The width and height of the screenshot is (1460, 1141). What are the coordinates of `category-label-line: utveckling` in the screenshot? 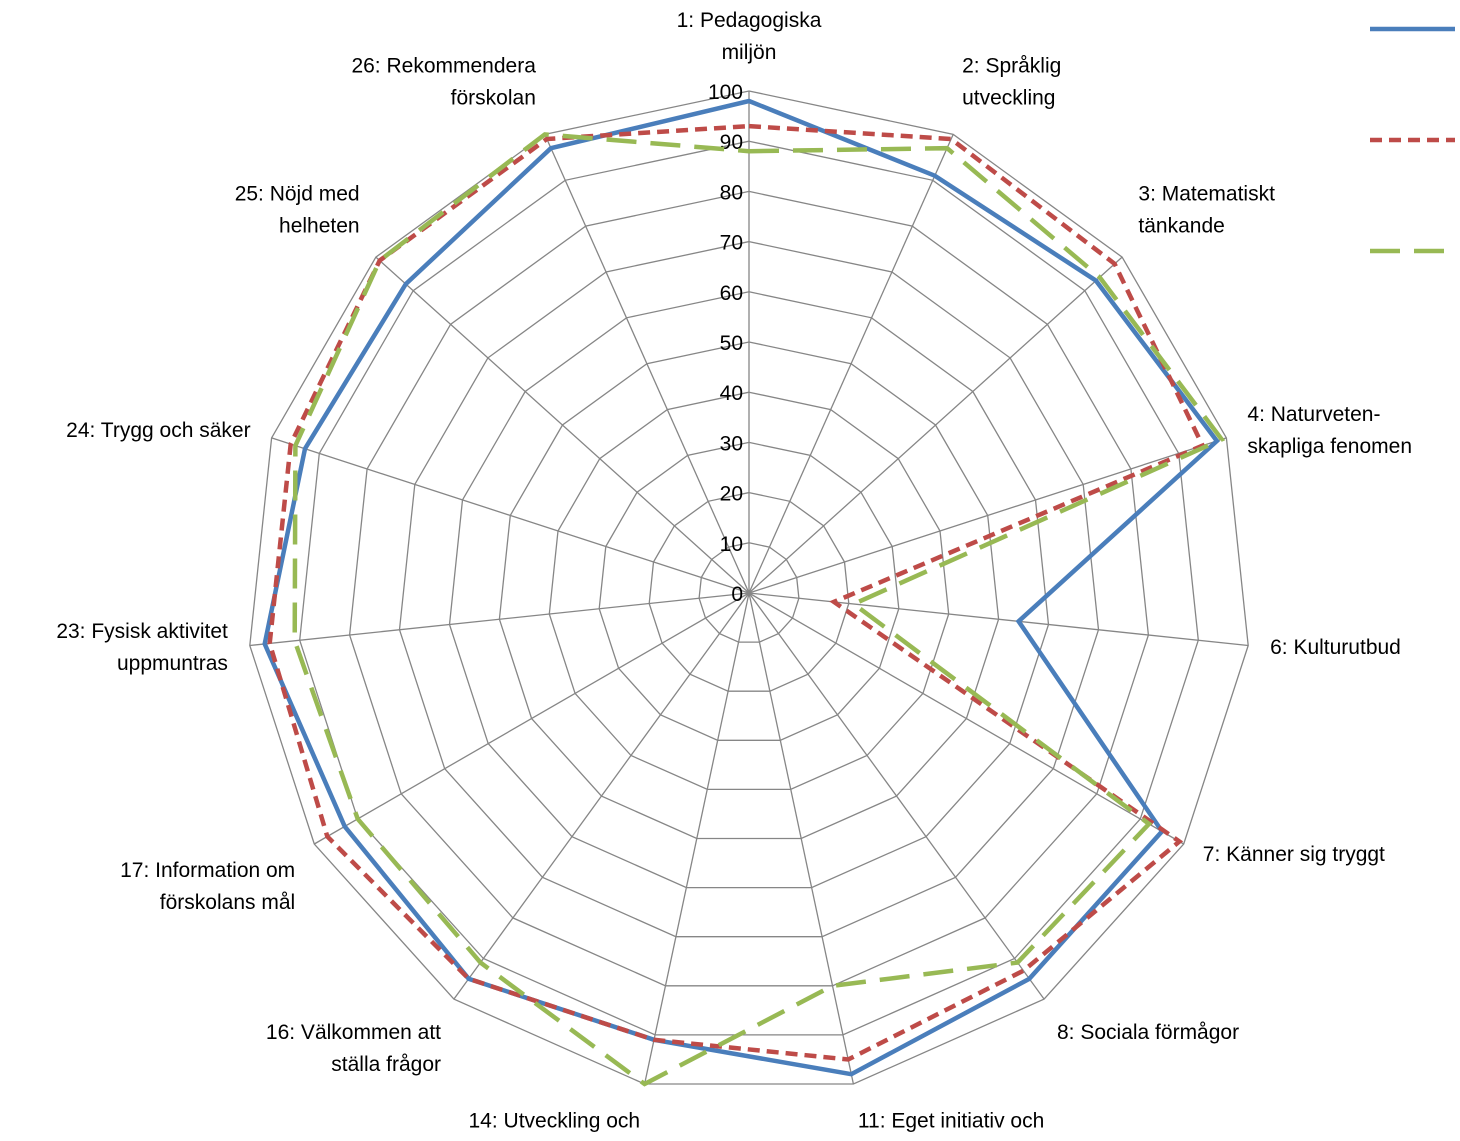 It's located at (1008, 97).